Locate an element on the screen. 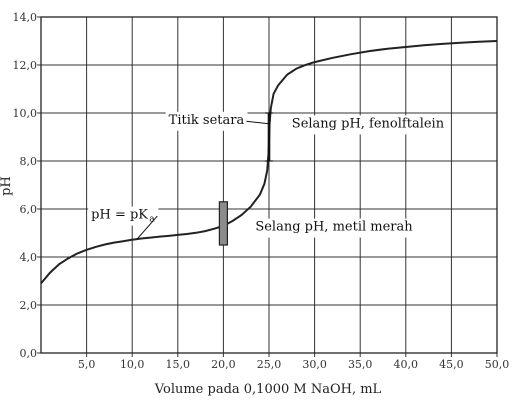  x-tick-label: 35,0 is located at coordinates (360, 364).